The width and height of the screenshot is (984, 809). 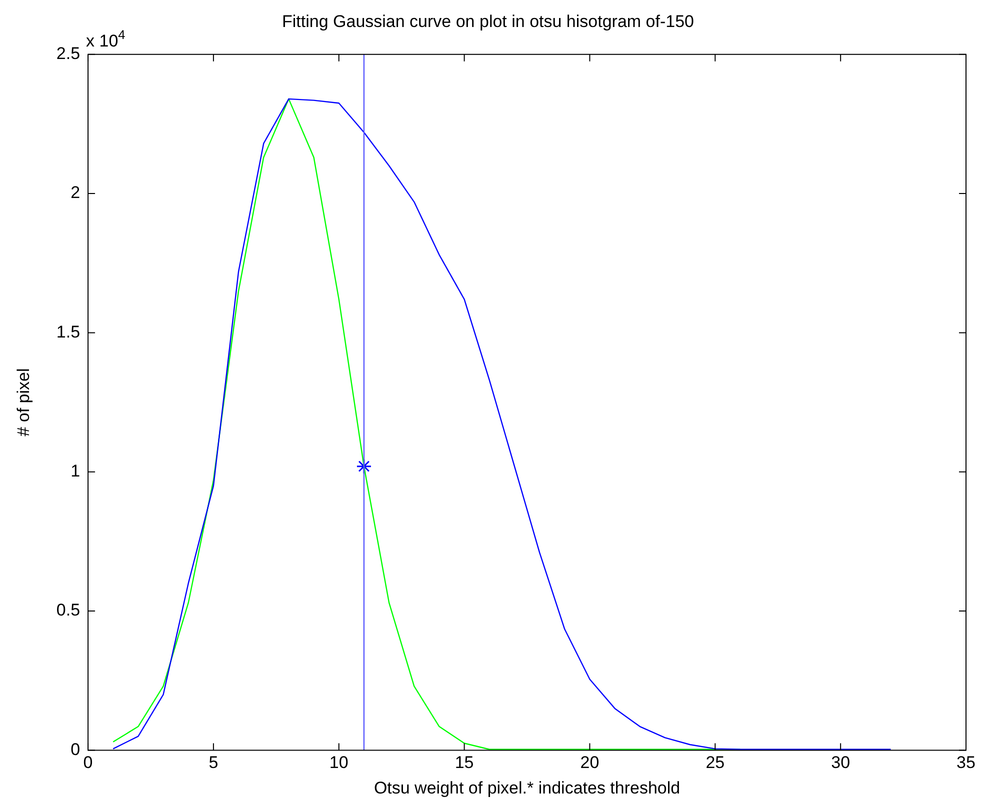 What do you see at coordinates (464, 762) in the screenshot?
I see `x-tick-label: 15` at bounding box center [464, 762].